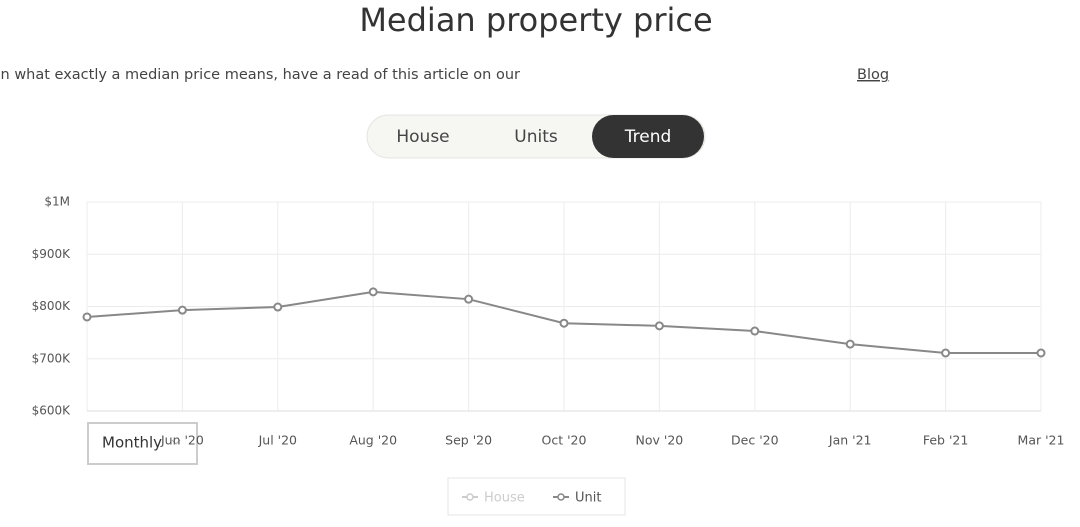 This screenshot has height=527, width=1080. What do you see at coordinates (588, 498) in the screenshot?
I see `legend-label: Unit` at bounding box center [588, 498].